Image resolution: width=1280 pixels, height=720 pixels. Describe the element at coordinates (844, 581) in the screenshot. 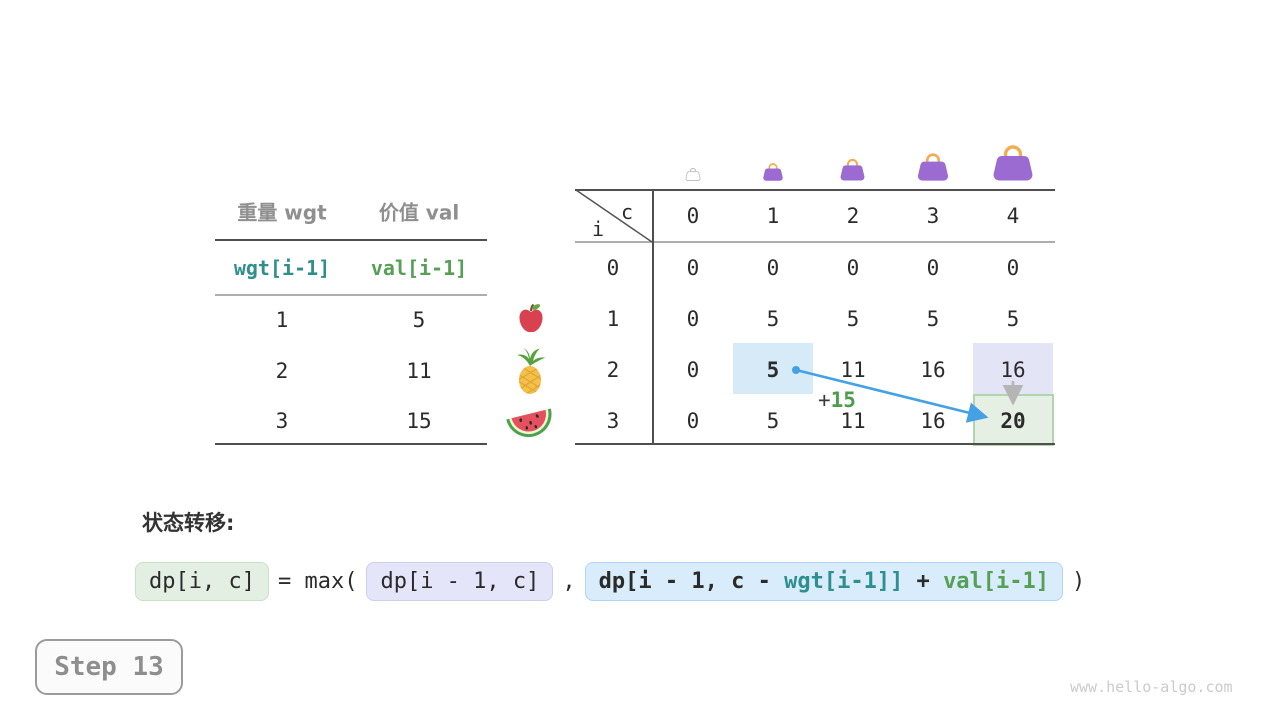

I see `formula-arg2-wgt: wgt[i-1]]` at that location.